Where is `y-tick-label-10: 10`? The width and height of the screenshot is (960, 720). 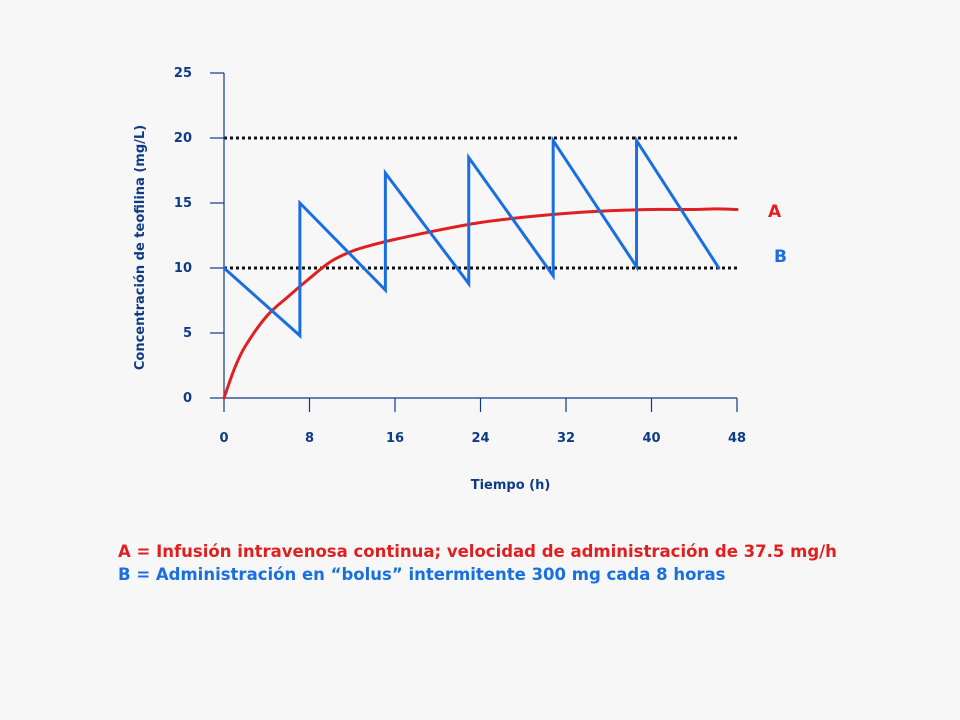 y-tick-label-10: 10 is located at coordinates (183, 268).